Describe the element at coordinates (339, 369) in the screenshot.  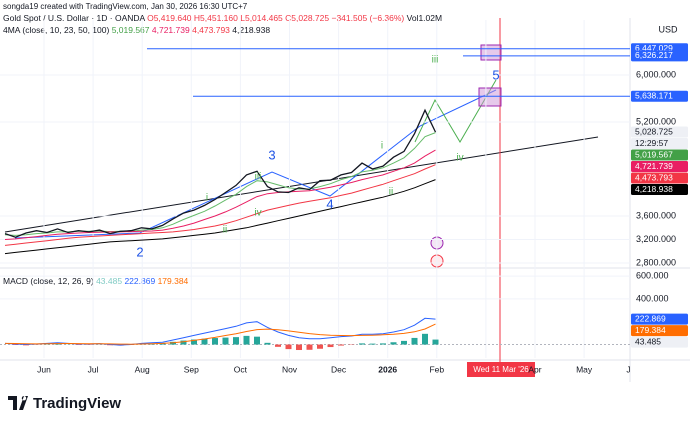
I see `x-tick-label: Dec` at that location.